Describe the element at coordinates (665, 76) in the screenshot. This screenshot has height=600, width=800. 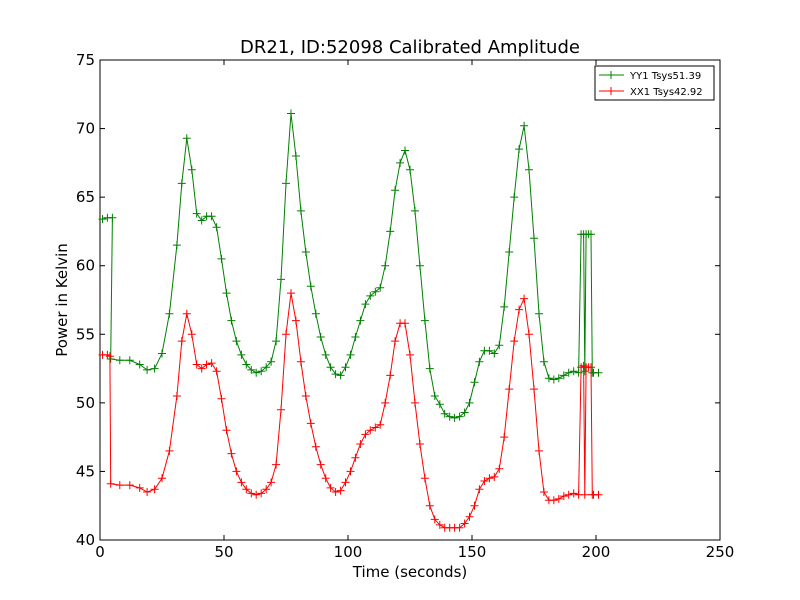
I see `legend-label: YY1 Tsys51.39` at that location.